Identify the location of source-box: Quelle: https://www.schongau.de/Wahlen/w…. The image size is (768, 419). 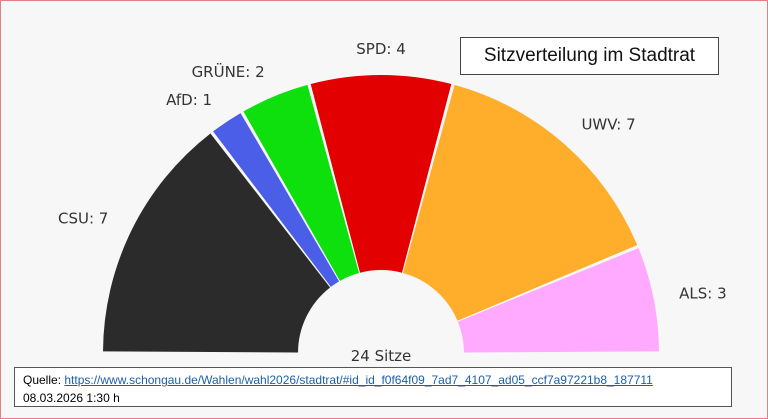
(373, 387).